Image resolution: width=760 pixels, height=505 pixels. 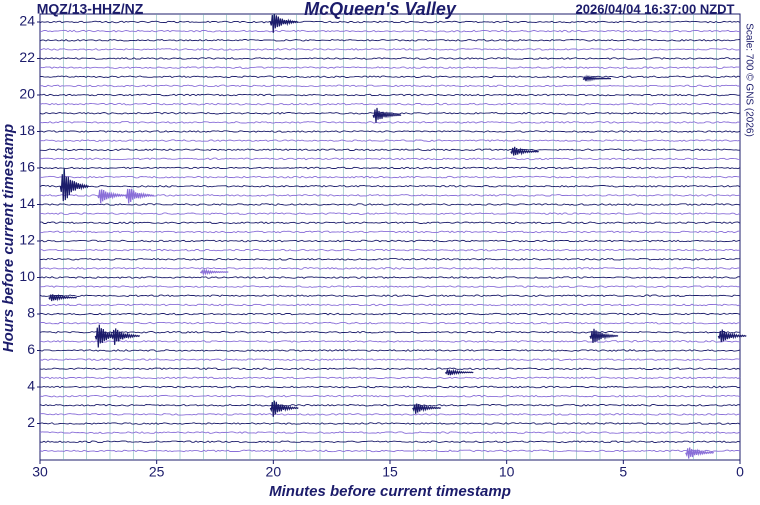 What do you see at coordinates (655, 8) in the screenshot?
I see `timestamp: 2026/04/04 16:37:00 NZDT` at bounding box center [655, 8].